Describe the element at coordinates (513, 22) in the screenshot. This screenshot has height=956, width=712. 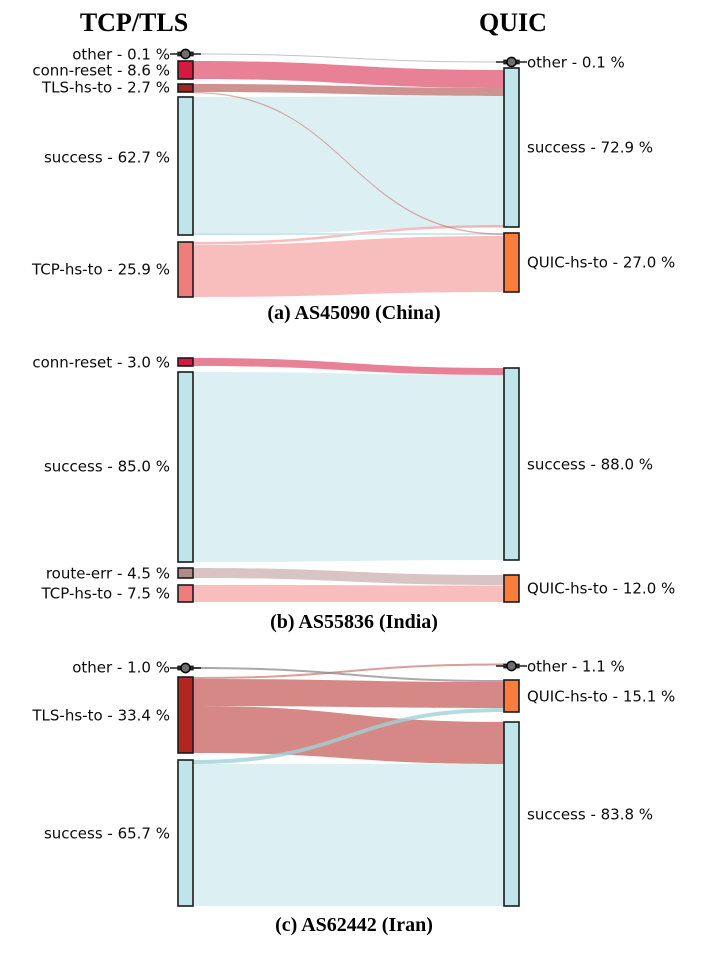
I see `column-header-quic: QUIC` at that location.